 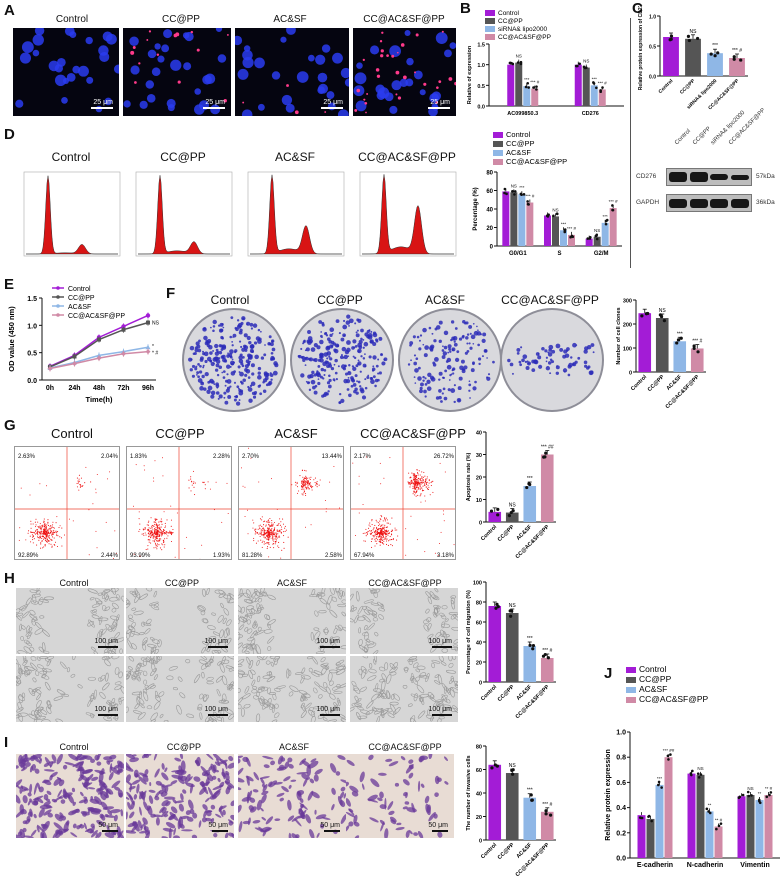 What do you see at coordinates (479, 604) in the screenshot?
I see `y-tick-label: 80` at bounding box center [479, 604].